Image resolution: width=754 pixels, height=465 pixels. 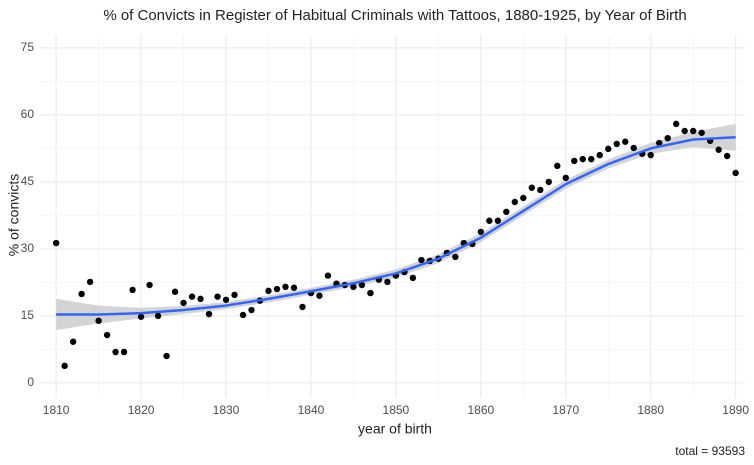 What do you see at coordinates (28, 248) in the screenshot?
I see `y-tick-label: 30` at bounding box center [28, 248].